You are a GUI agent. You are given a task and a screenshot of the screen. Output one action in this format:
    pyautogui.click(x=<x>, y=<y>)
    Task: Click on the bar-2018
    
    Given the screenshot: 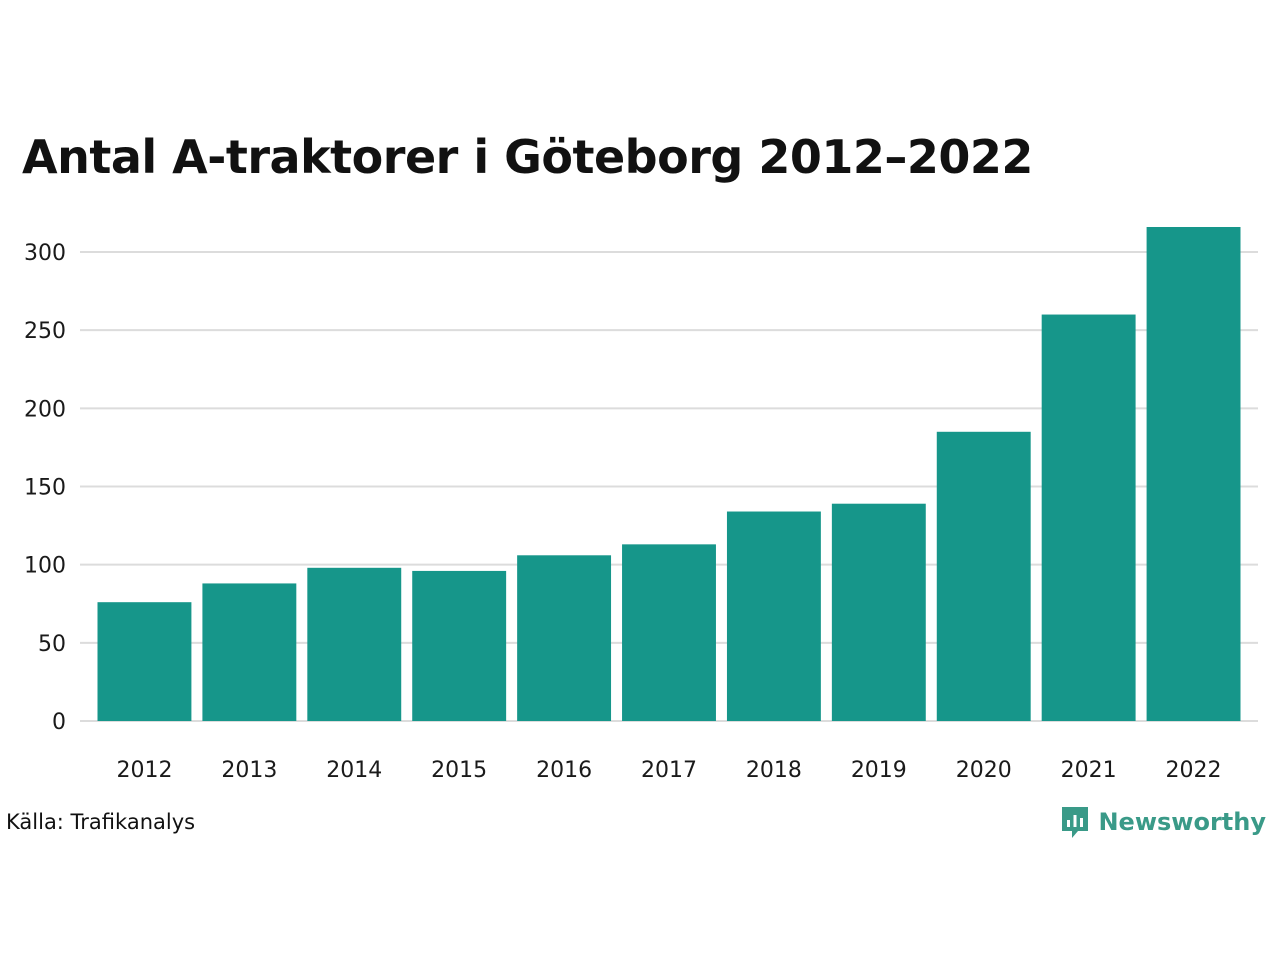 What is the action you would take?
    pyautogui.click(x=773, y=616)
    